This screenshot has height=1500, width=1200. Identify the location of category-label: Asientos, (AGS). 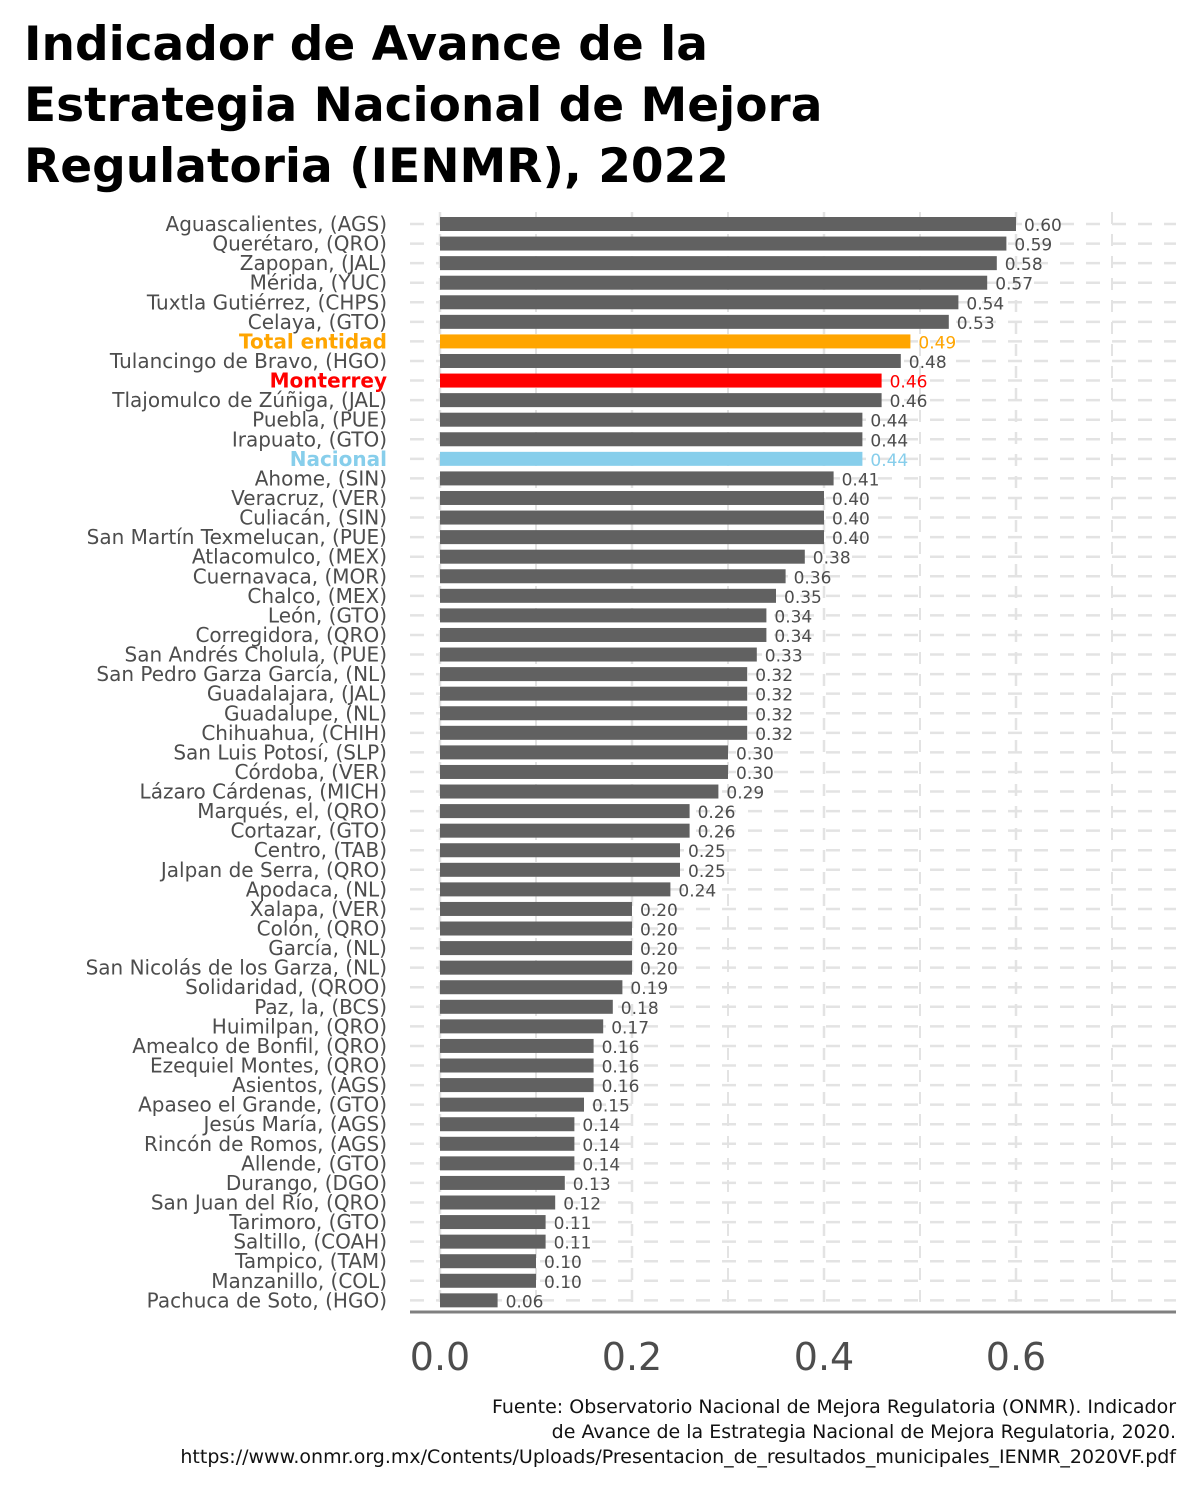
(309, 1085).